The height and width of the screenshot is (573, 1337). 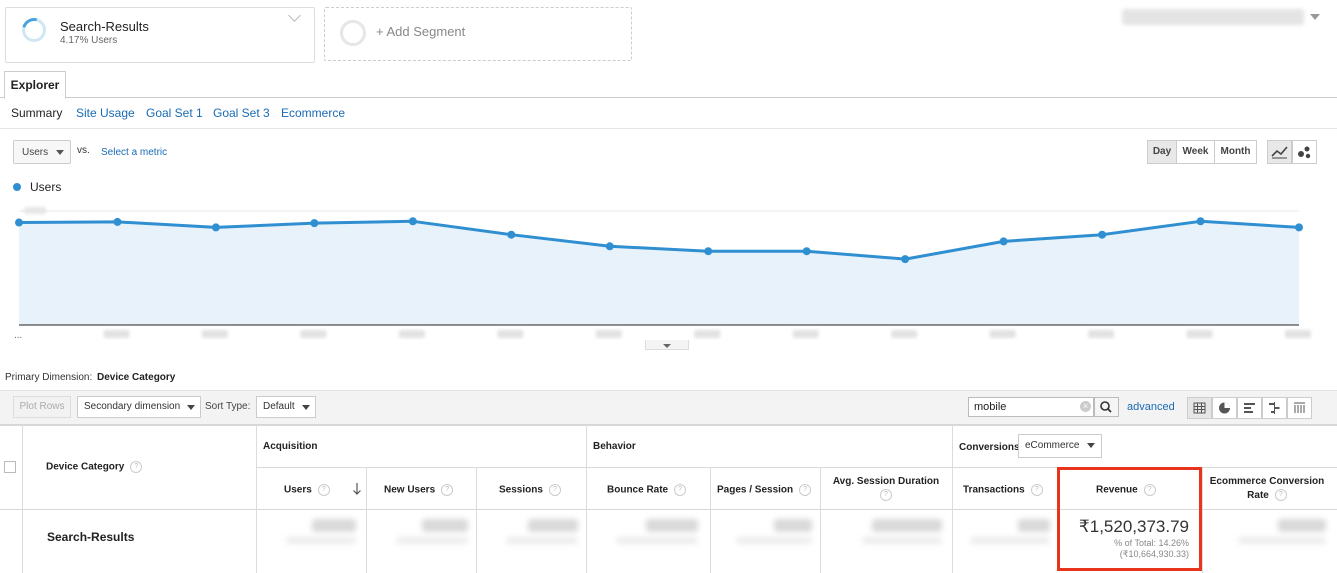 I want to click on avg-session-duration-column-header: Avg. Session Duration?, so click(x=886, y=489).